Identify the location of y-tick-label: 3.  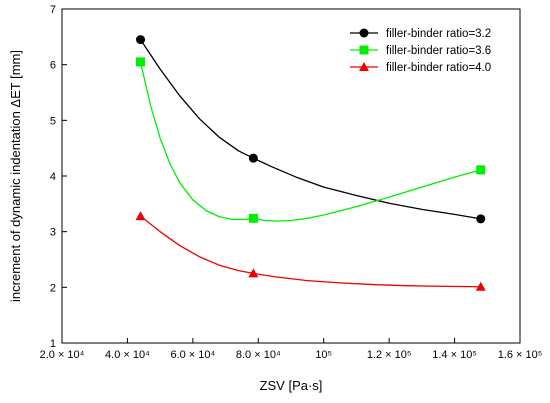
(53, 233).